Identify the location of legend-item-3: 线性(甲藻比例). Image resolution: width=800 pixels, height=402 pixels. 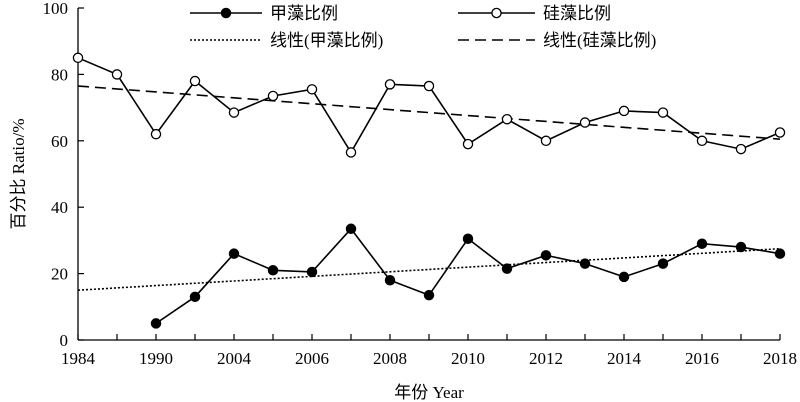
(286, 40).